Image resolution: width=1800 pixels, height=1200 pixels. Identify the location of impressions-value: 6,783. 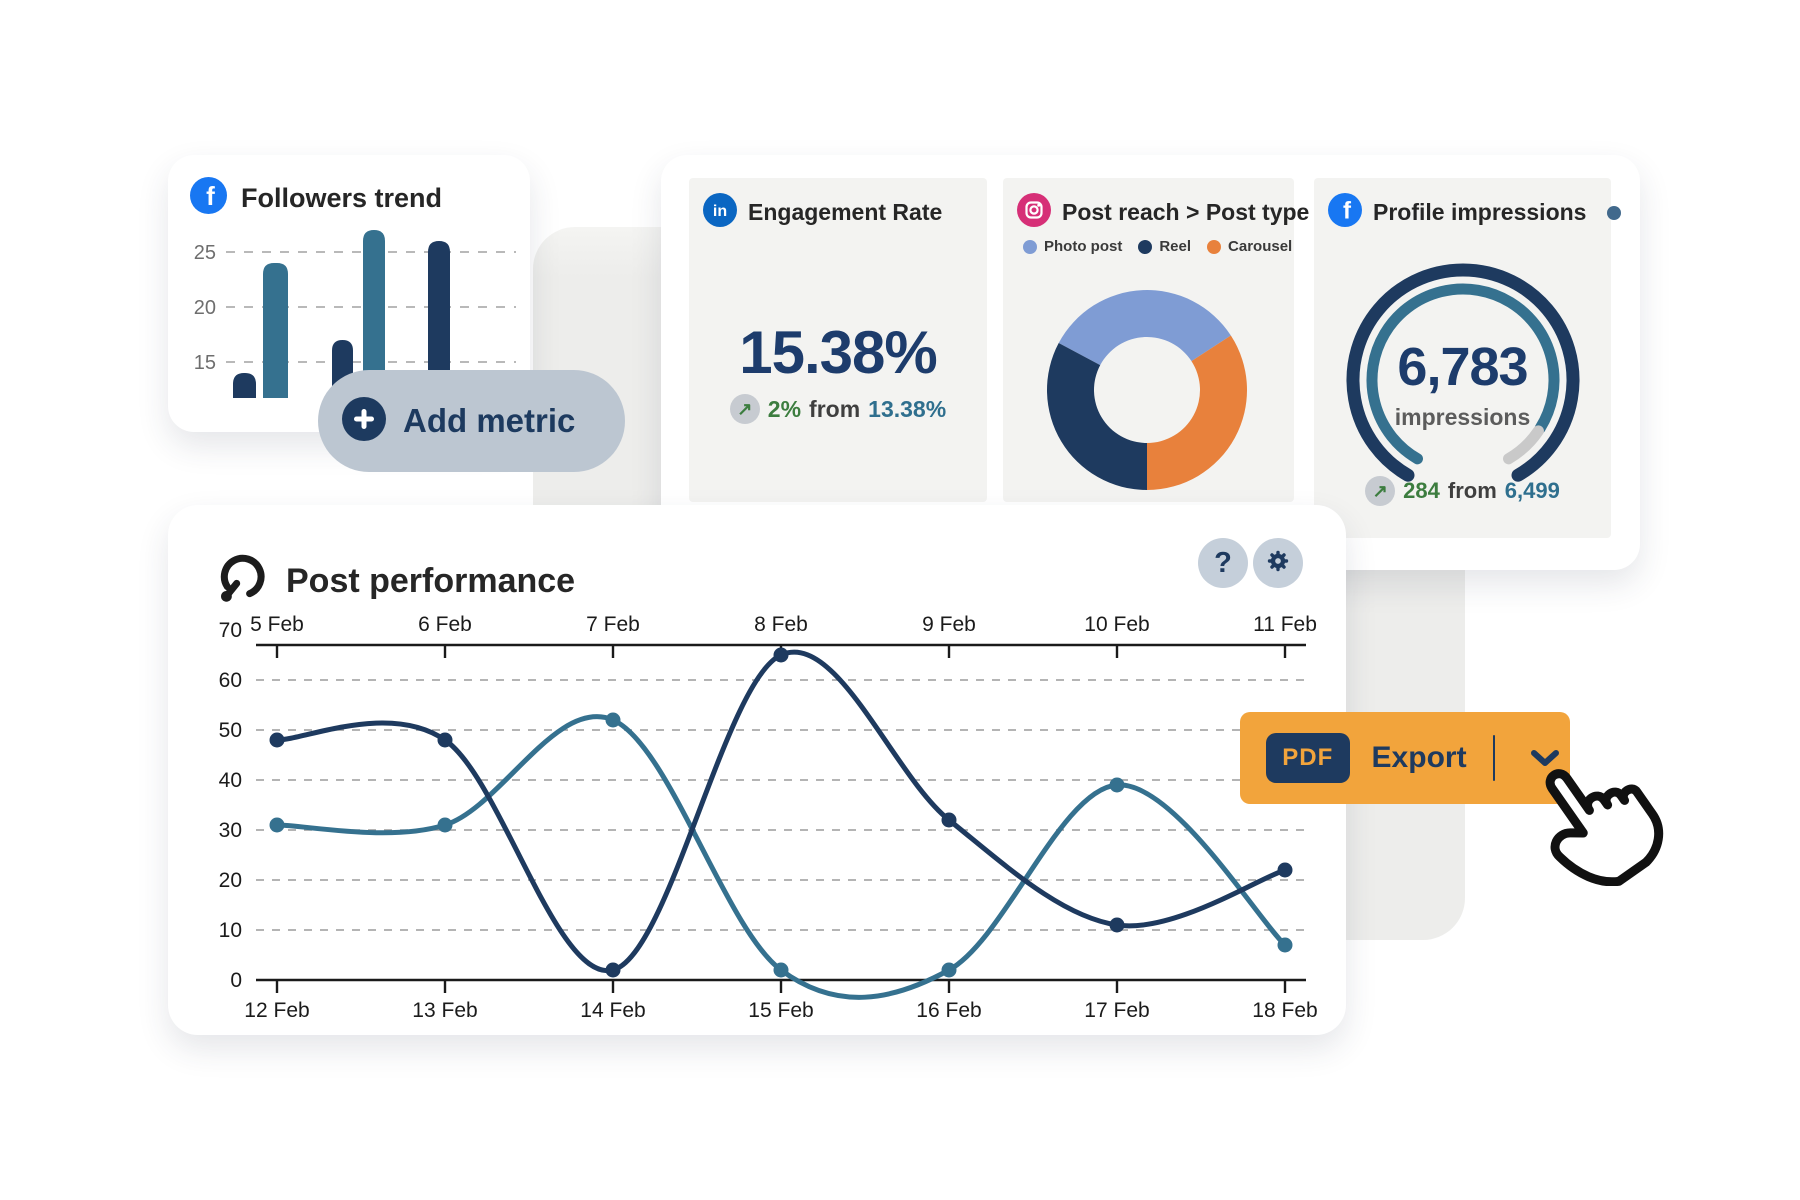
(1462, 367).